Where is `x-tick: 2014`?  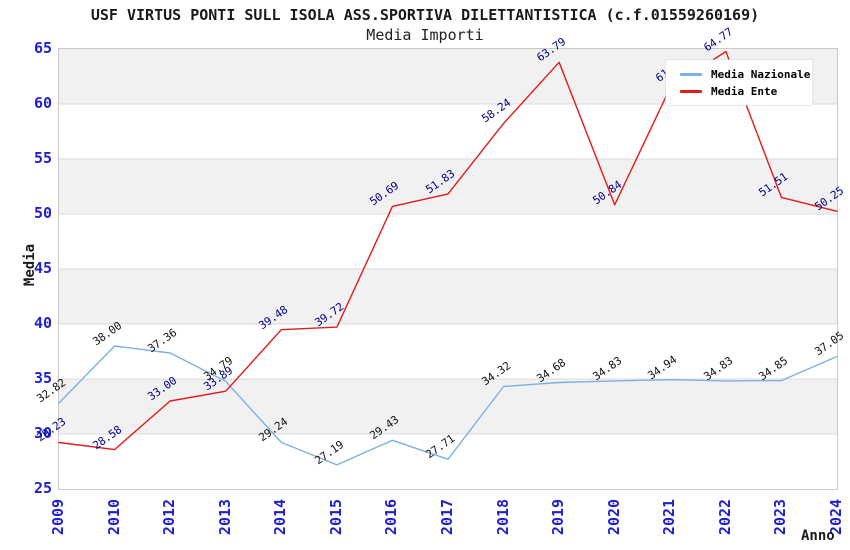 x-tick: 2014 is located at coordinates (280, 517).